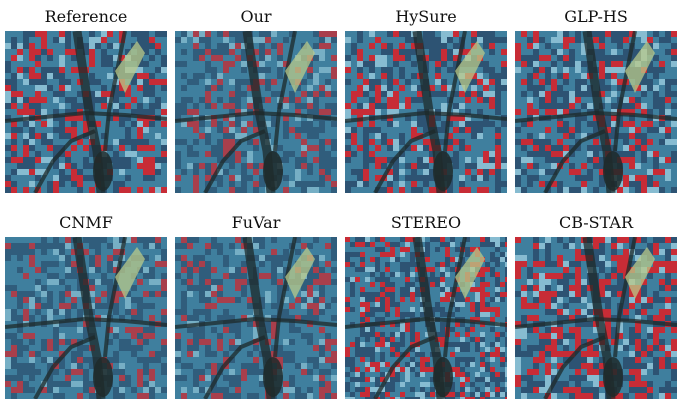 This screenshot has height=412, width=686. I want to click on figure-panel-stereo: STEREO, so click(426, 304).